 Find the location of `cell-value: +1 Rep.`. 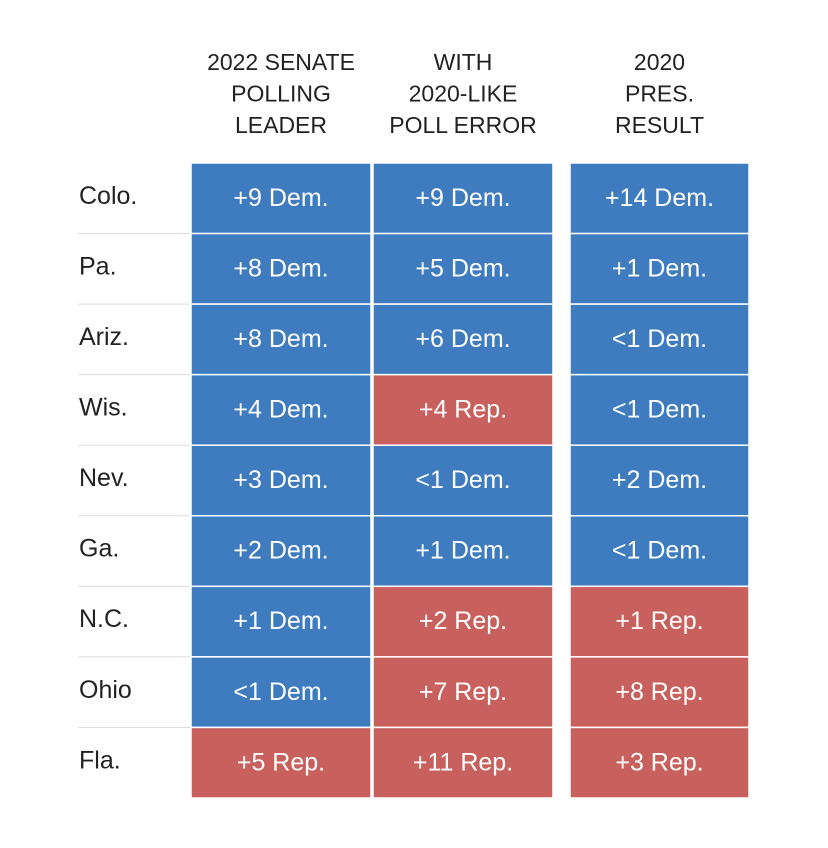

cell-value: +1 Rep. is located at coordinates (659, 621).